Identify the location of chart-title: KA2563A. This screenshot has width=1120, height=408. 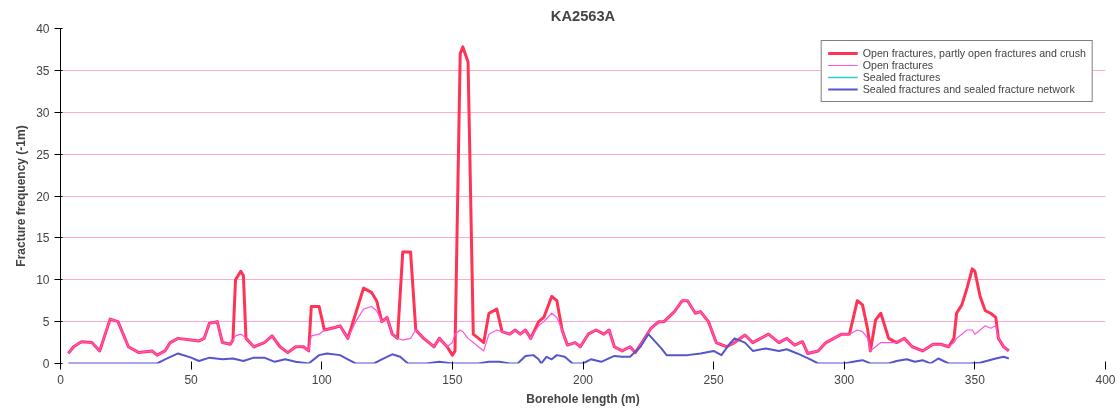
(583, 15).